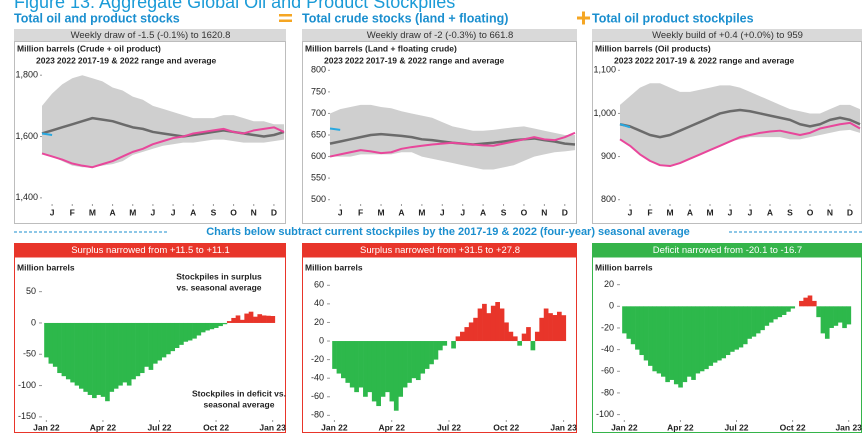 This screenshot has height=433, width=863. What do you see at coordinates (219, 276) in the screenshot?
I see `annotation: Stockpiles in surplus` at bounding box center [219, 276].